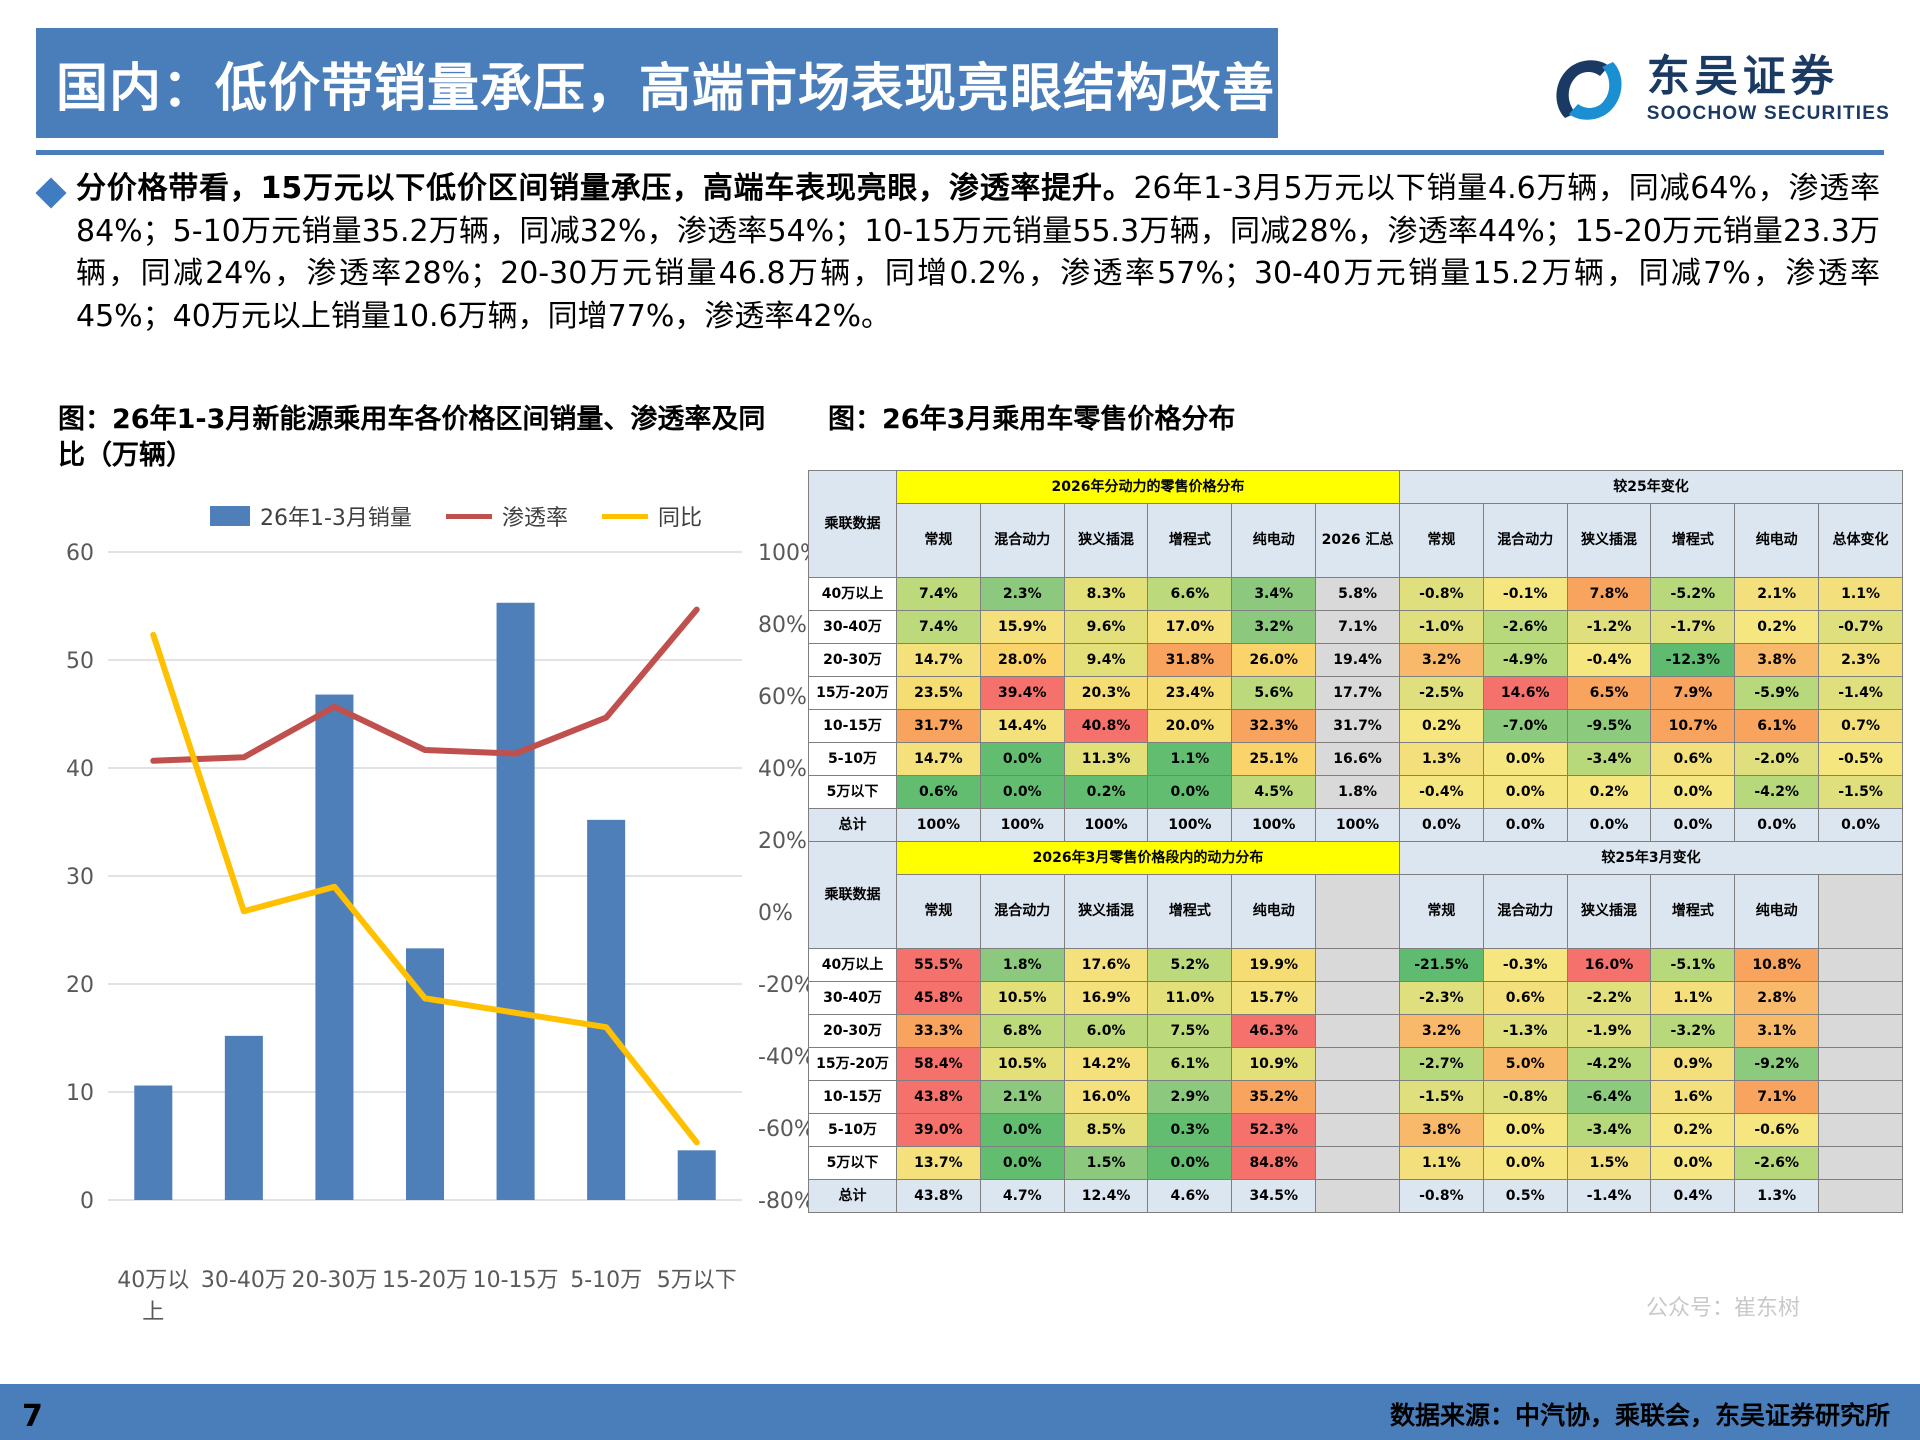  What do you see at coordinates (786, 985) in the screenshot?
I see `svg-text: -20%` at bounding box center [786, 985].